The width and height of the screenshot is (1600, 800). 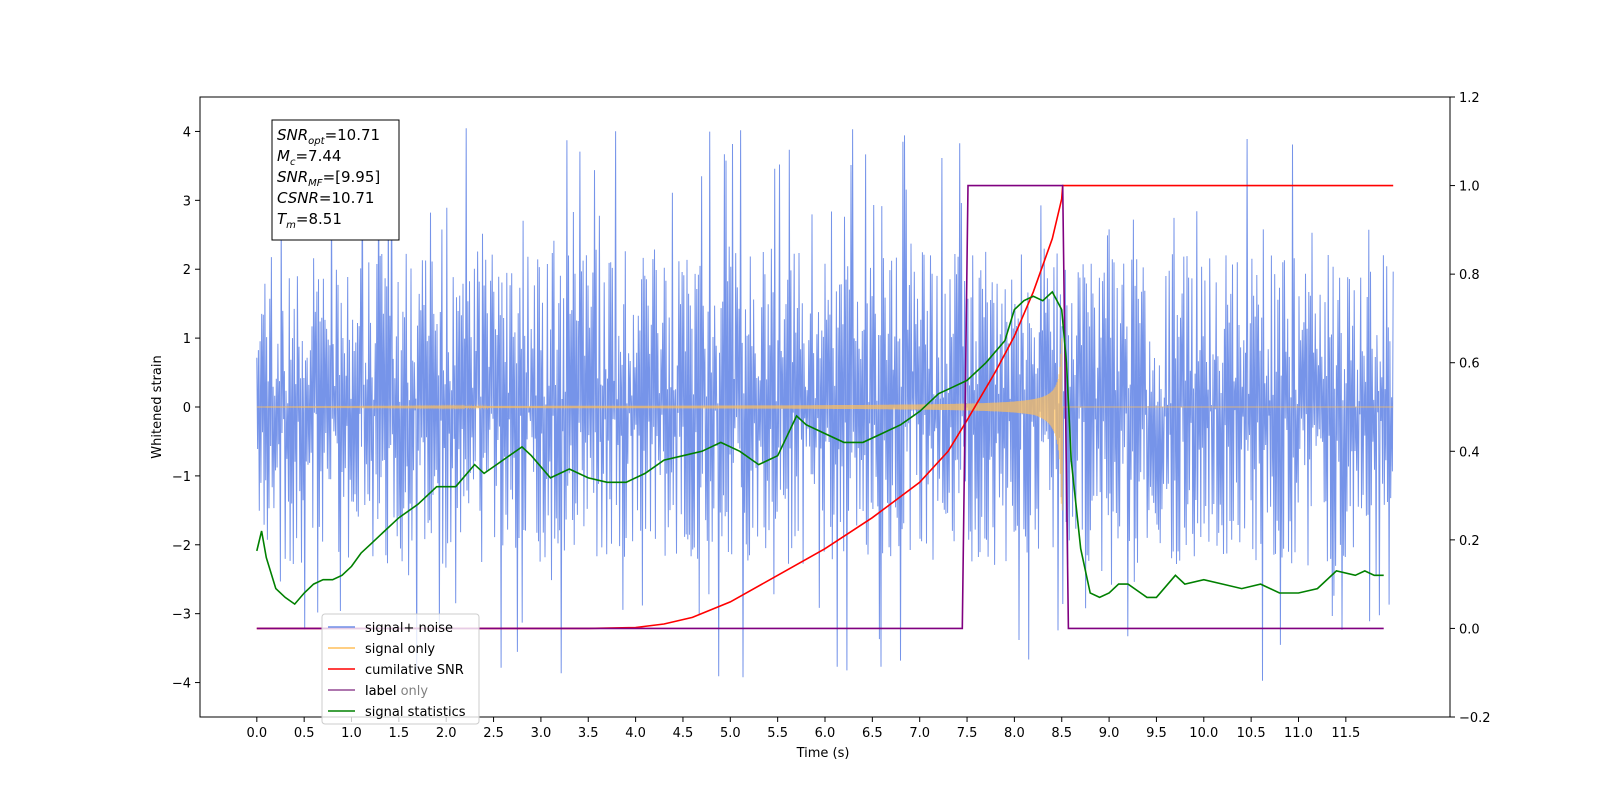 What do you see at coordinates (400, 649) in the screenshot?
I see `legend-label-signal-only: signal only` at bounding box center [400, 649].